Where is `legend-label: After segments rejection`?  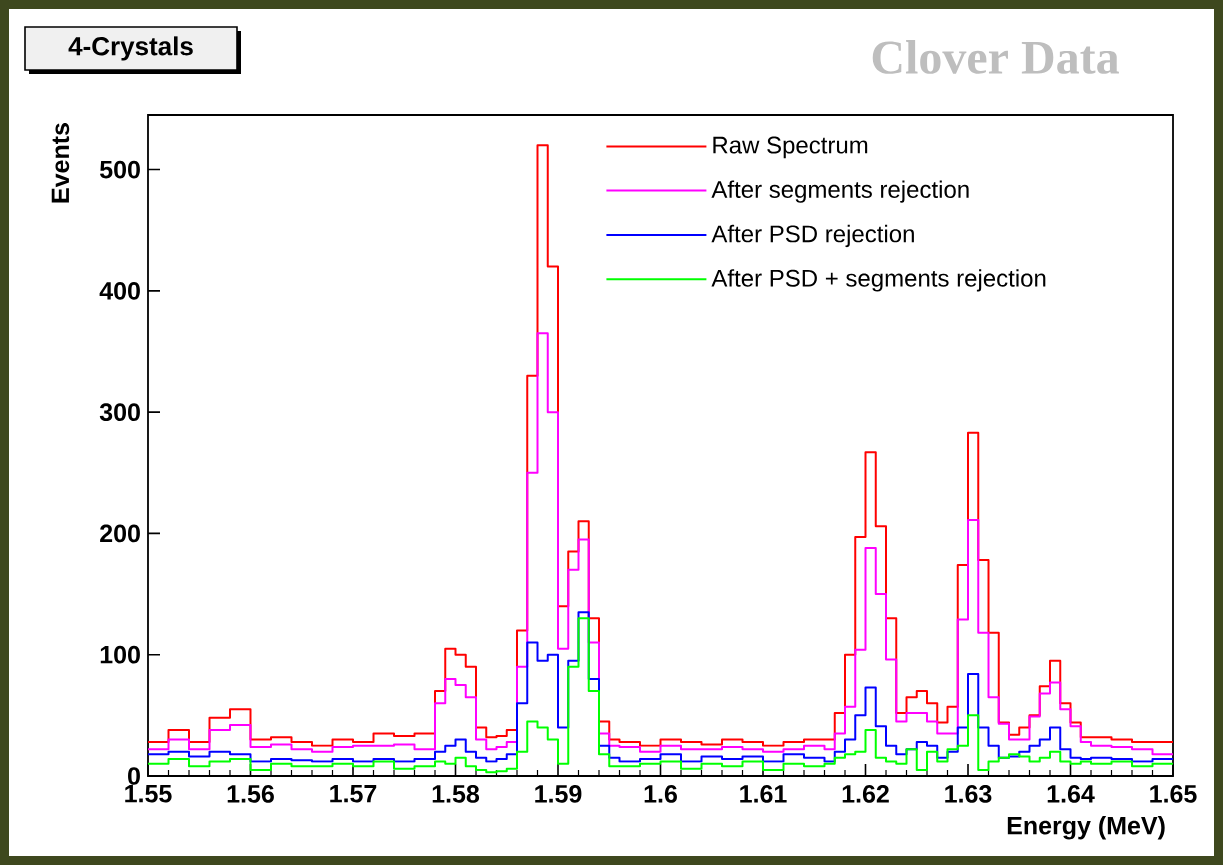 legend-label: After segments rejection is located at coordinates (840, 191).